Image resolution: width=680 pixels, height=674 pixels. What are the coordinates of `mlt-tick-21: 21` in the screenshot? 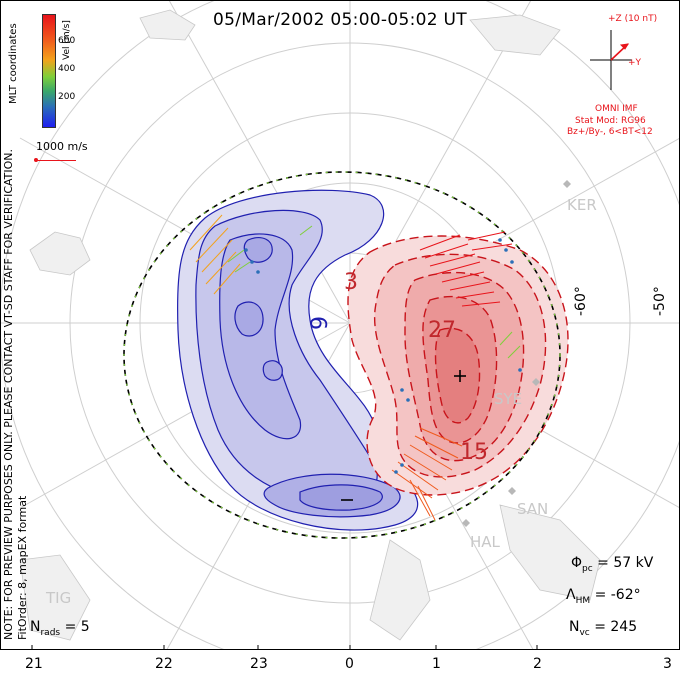 It's located at (34, 664).